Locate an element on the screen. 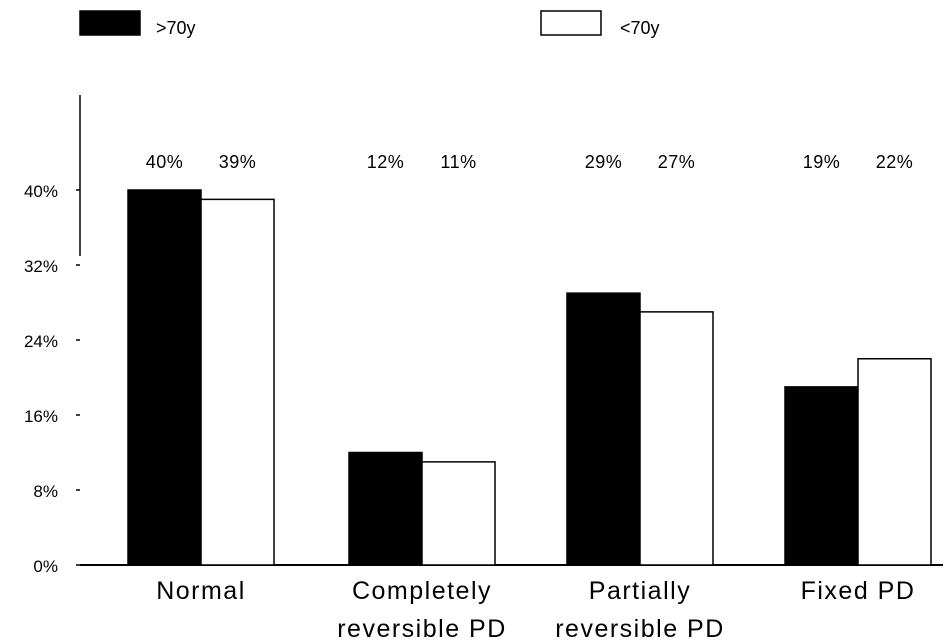 Image resolution: width=951 pixels, height=640 pixels. y-tick-label: 24% is located at coordinates (41, 341).